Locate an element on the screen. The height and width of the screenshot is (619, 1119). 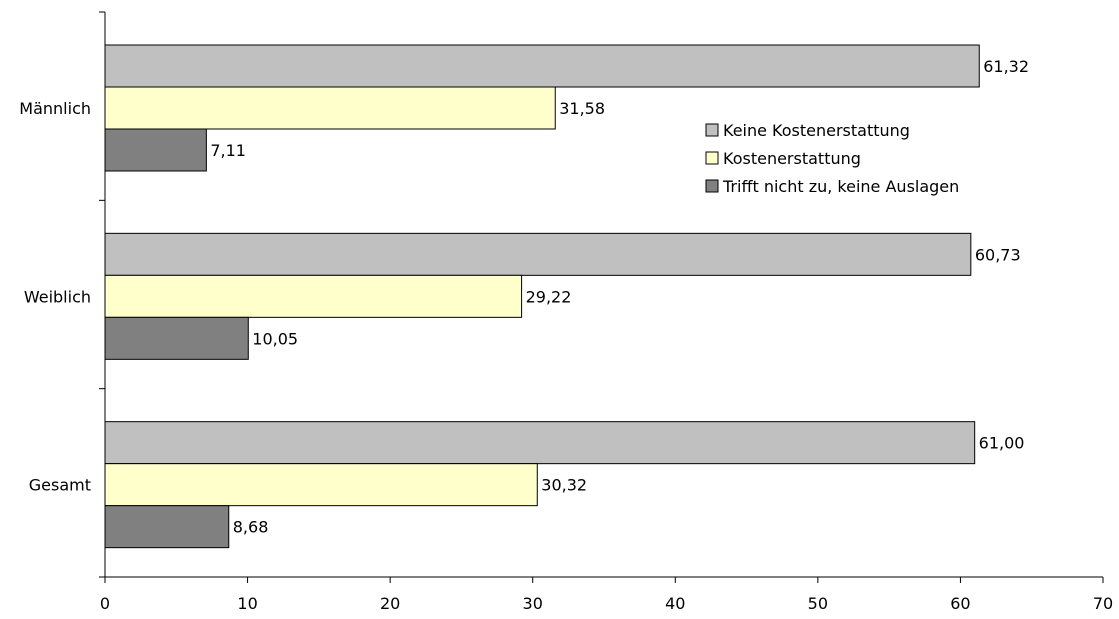
category-label-weiblich: Weiblich is located at coordinates (57, 296).